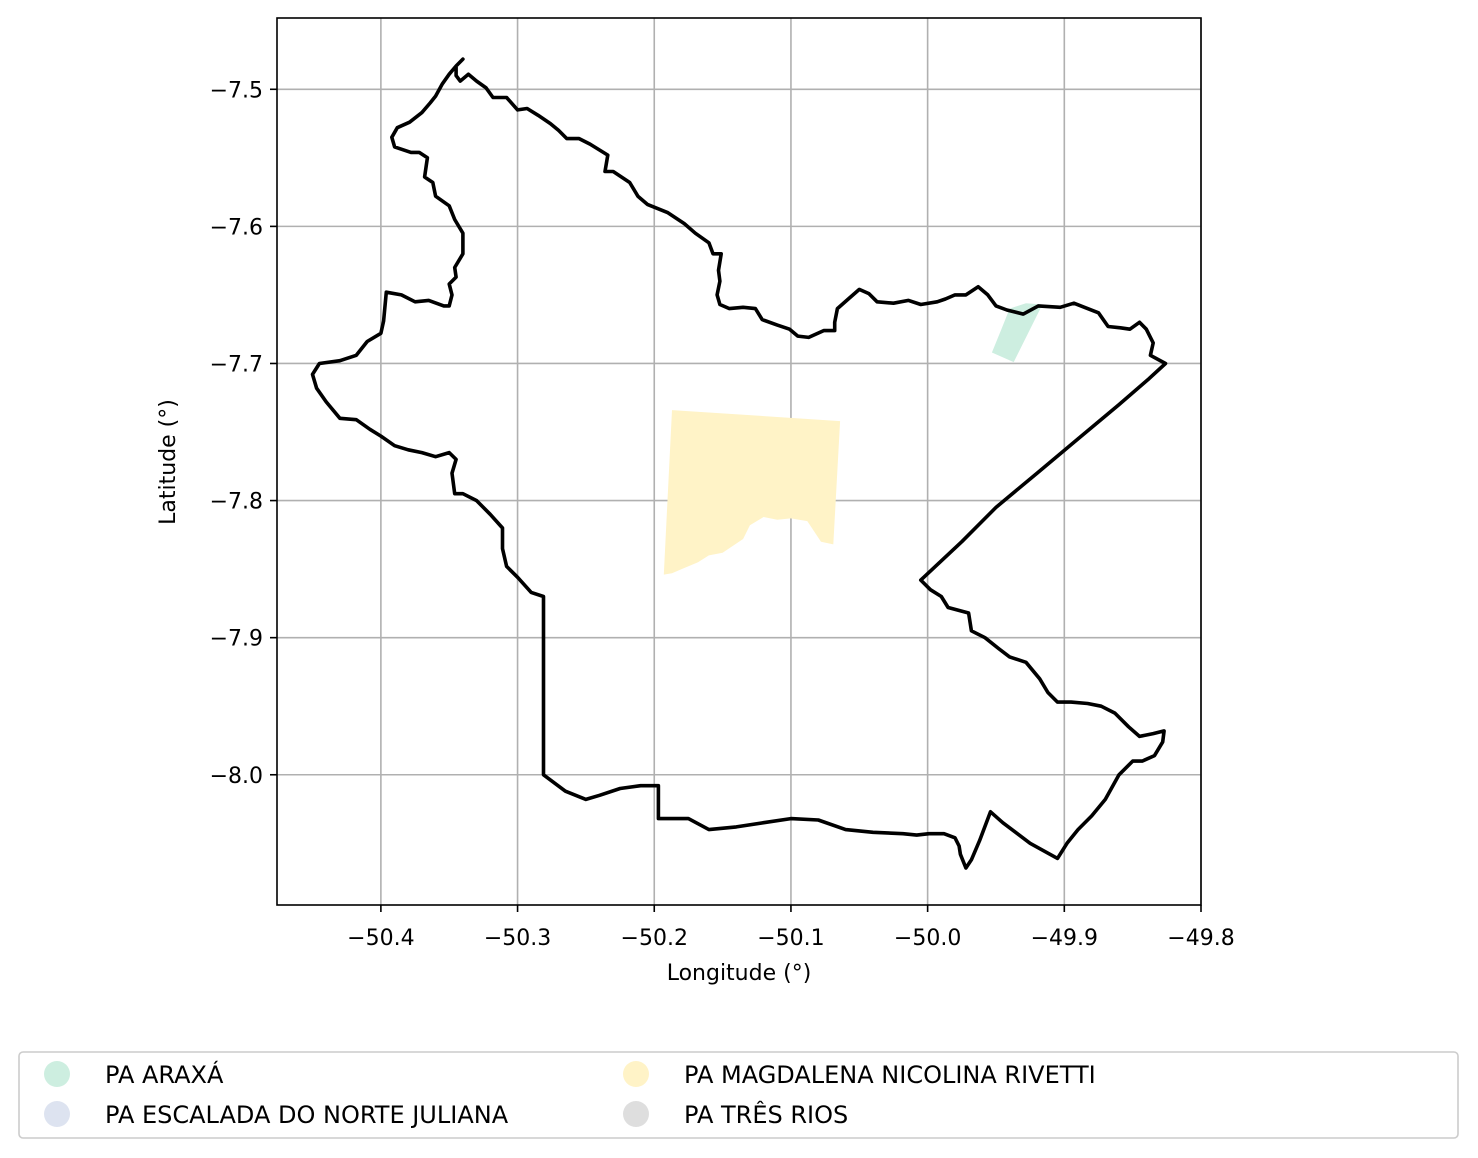 This screenshot has height=1158, width=1478. I want to click on settlement-regions, so click(853, 439).